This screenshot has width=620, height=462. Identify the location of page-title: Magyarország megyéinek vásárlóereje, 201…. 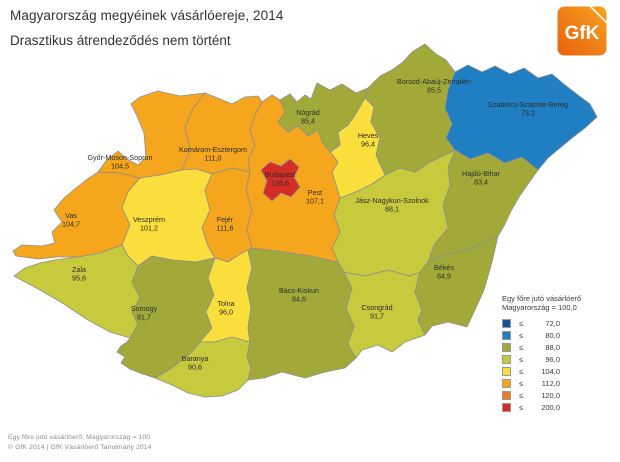
(147, 15).